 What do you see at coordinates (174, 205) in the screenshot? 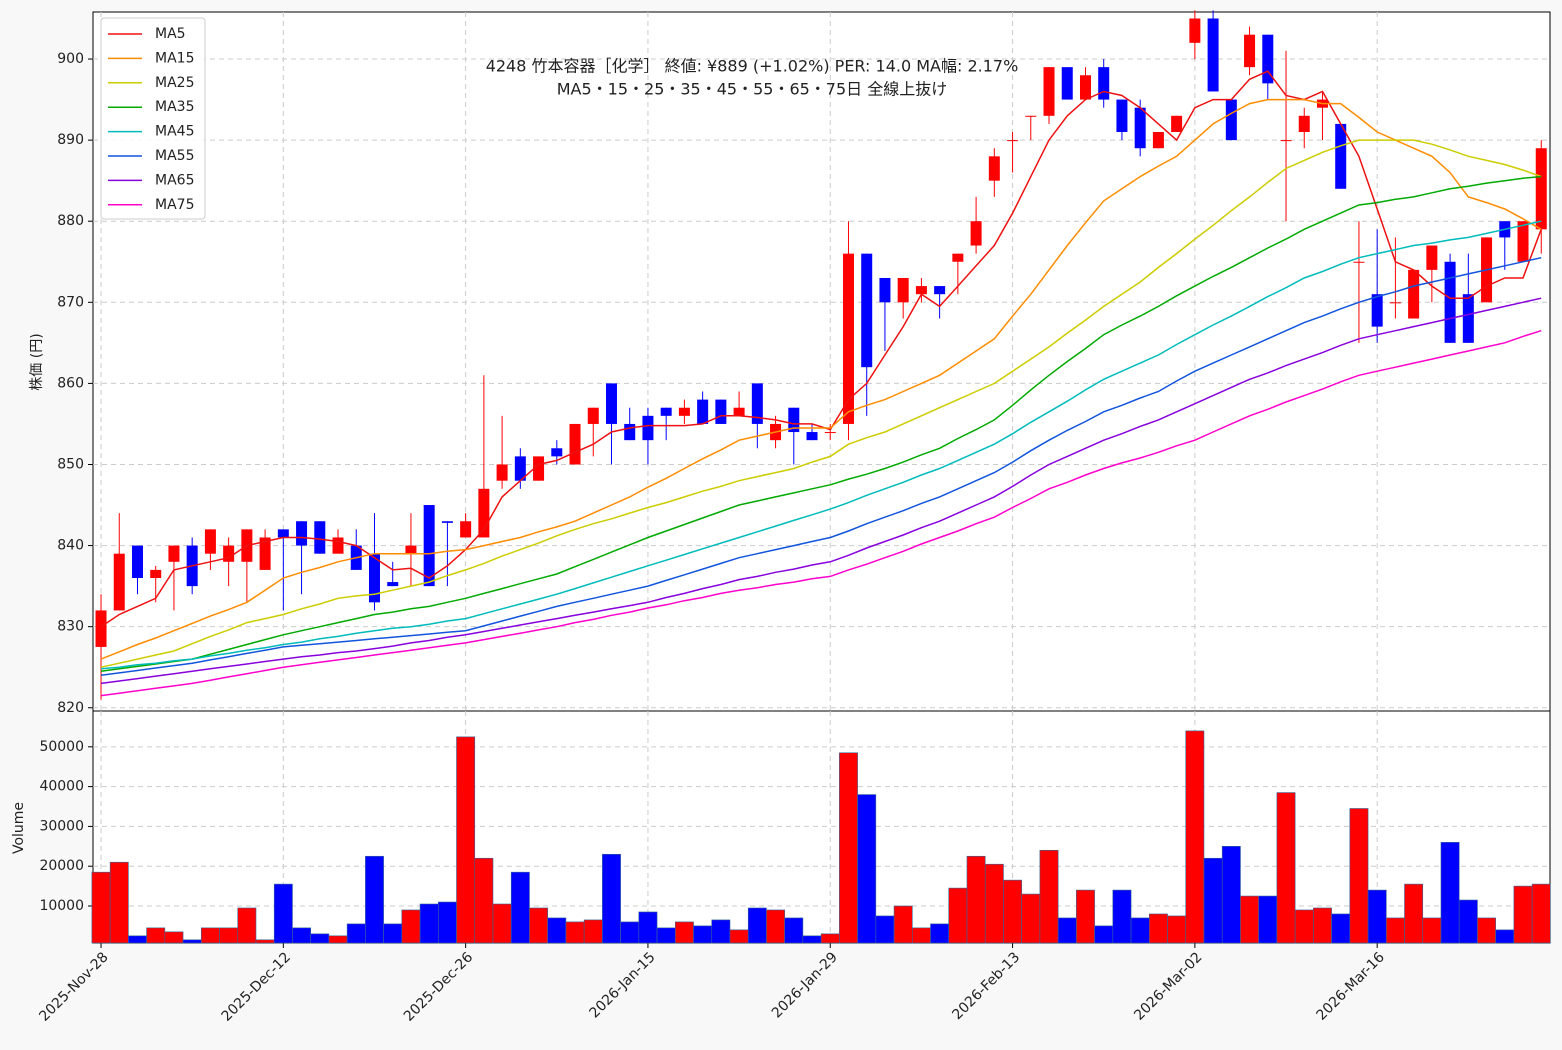
I see `legend-label: MA75` at bounding box center [174, 205].